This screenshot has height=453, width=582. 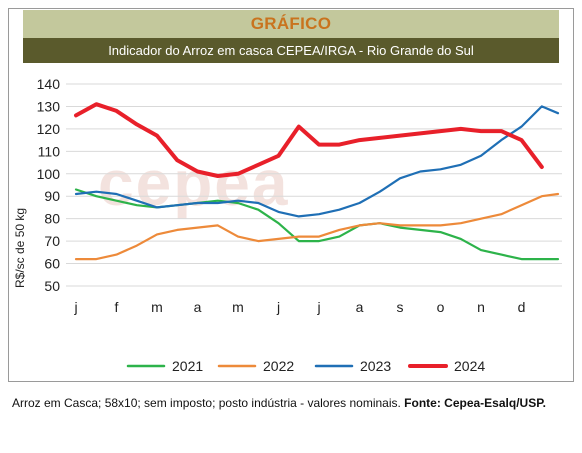 I want to click on y-tick-label: 120, so click(x=49, y=129).